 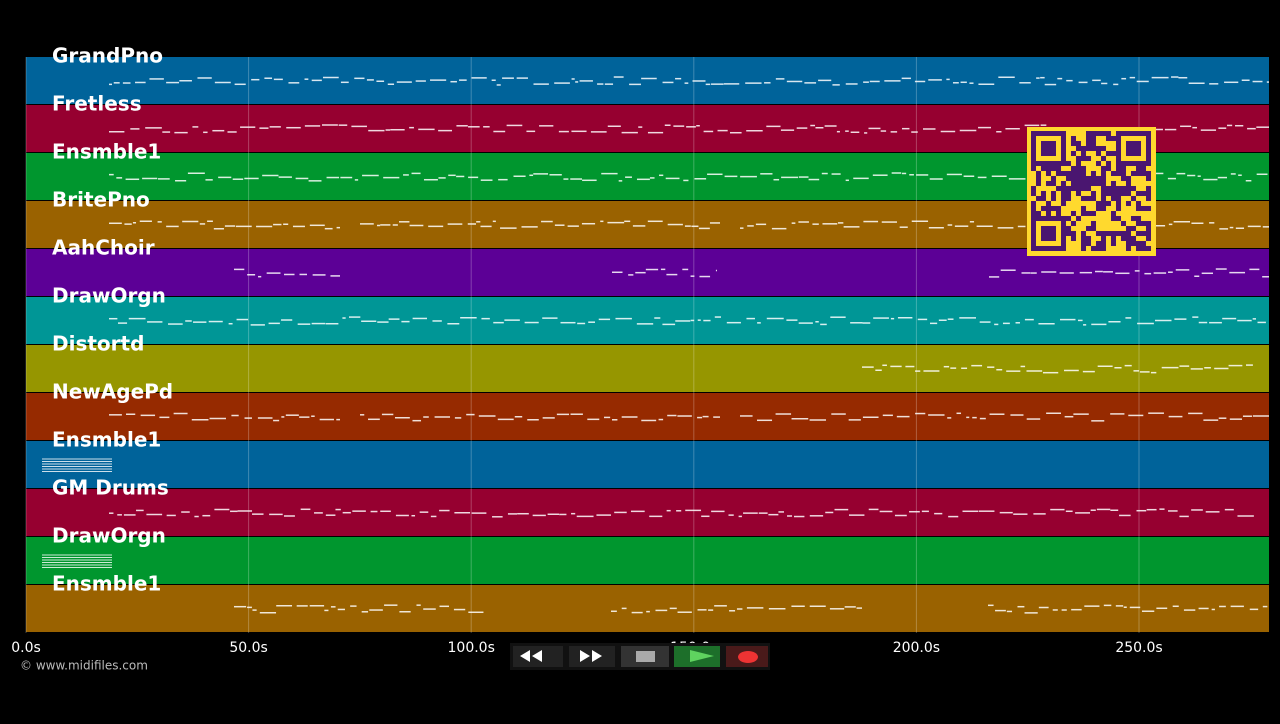 I want to click on tick-label: 100.0s, so click(x=471, y=648).